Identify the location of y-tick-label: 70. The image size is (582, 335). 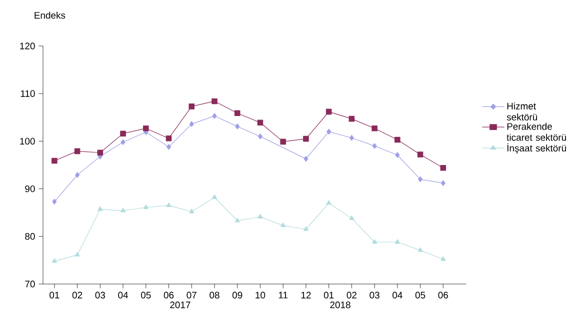
(30, 284).